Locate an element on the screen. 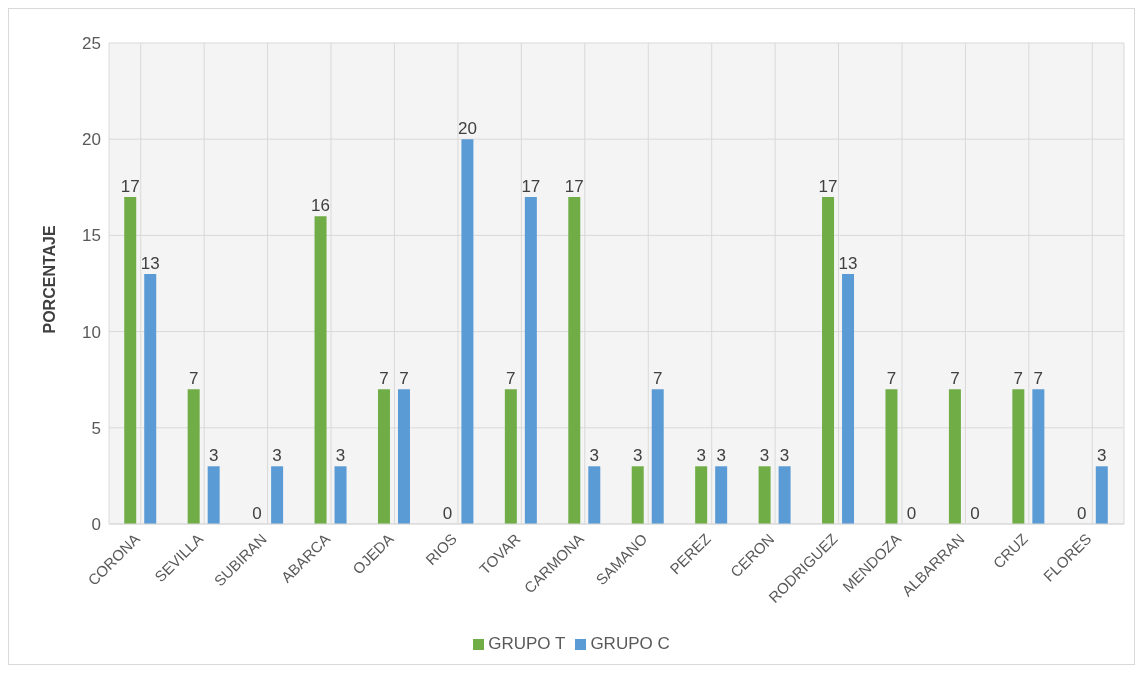  data-label: 16 is located at coordinates (320, 206).